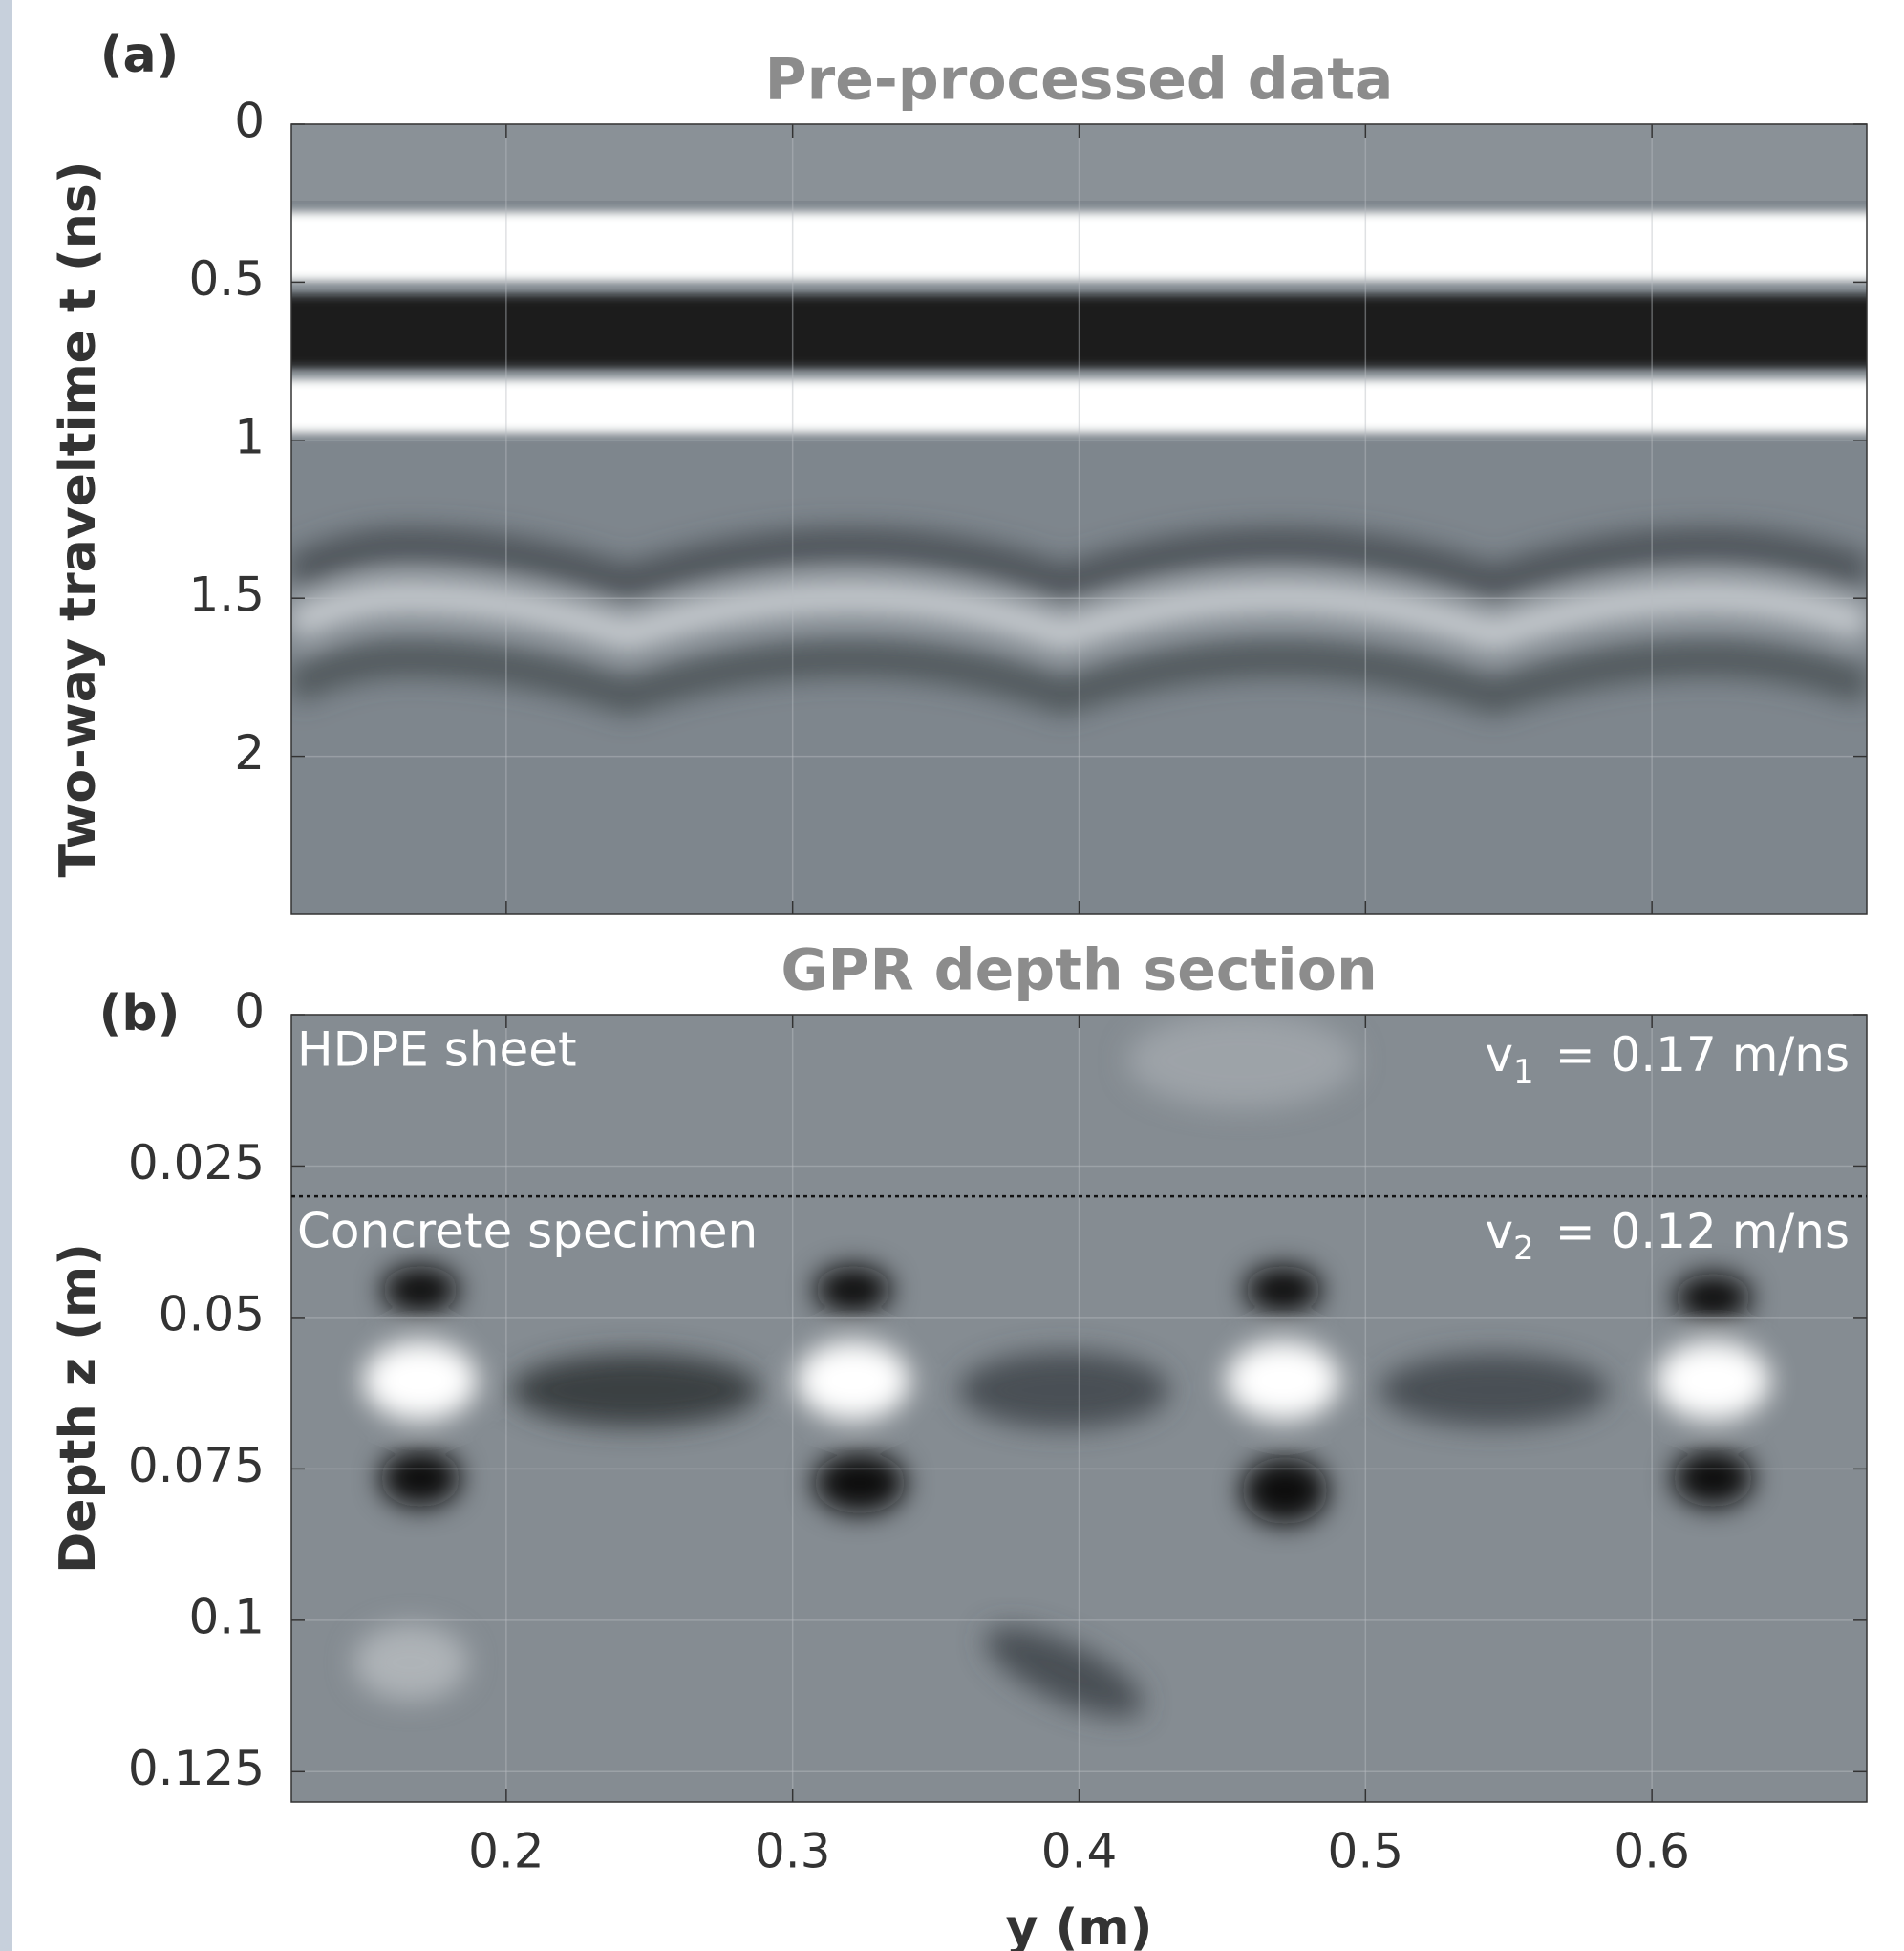 The height and width of the screenshot is (1951, 1904). What do you see at coordinates (527, 1231) in the screenshot?
I see `annotation: Concrete specimen` at bounding box center [527, 1231].